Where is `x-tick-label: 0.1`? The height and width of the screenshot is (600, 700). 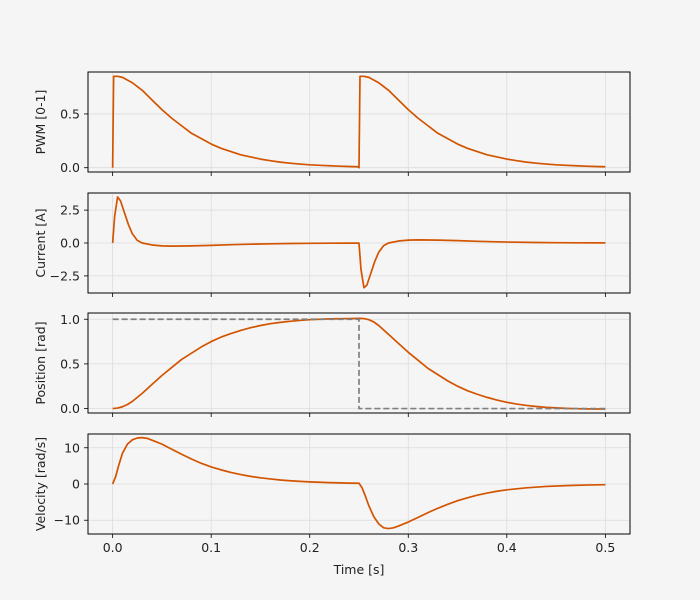
x-tick-label: 0.1 is located at coordinates (211, 547).